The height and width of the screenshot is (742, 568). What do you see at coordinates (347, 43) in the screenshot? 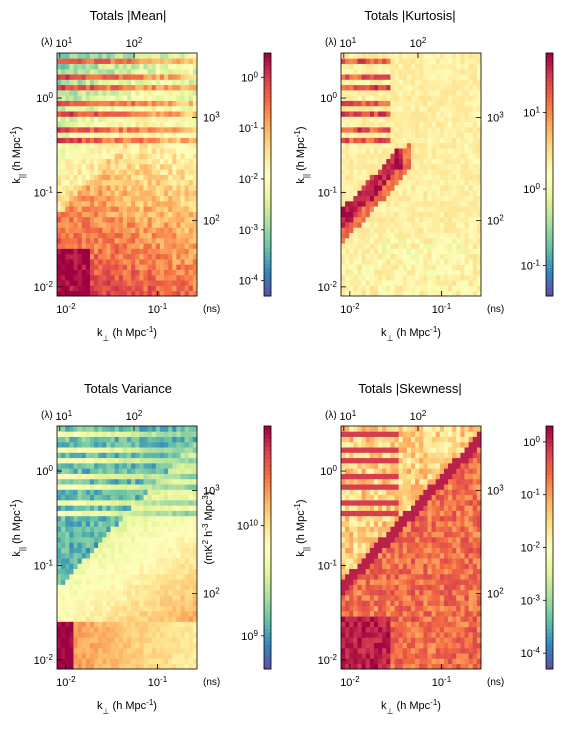
I see `top-tick-label: 101` at bounding box center [347, 43].